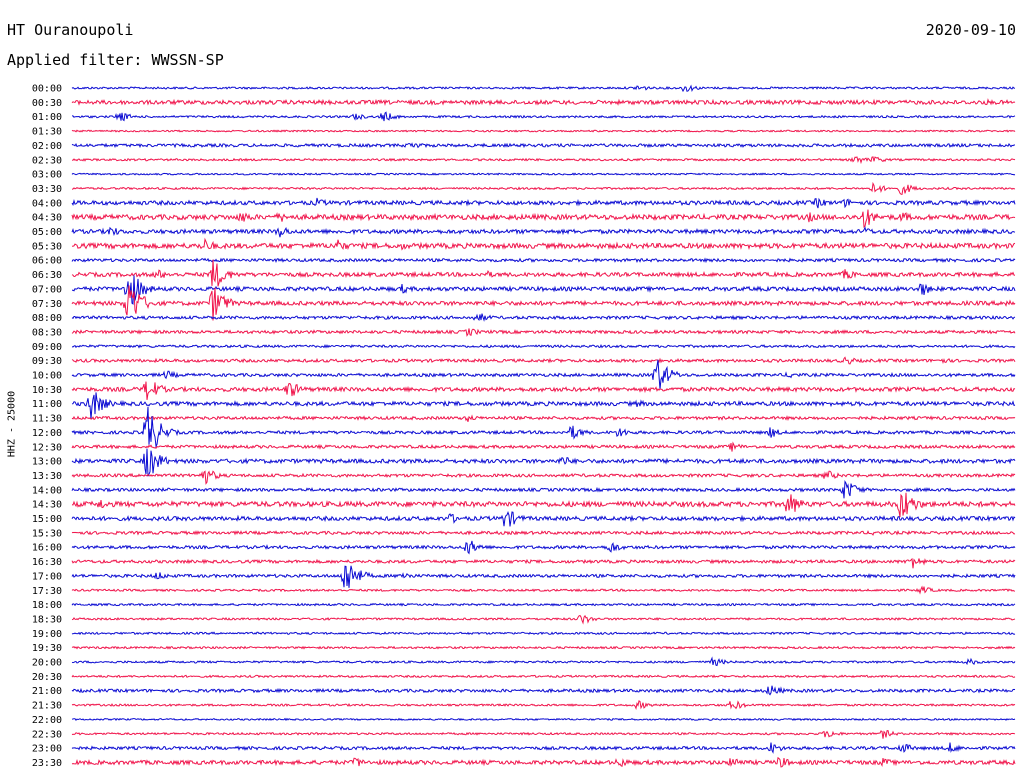  What do you see at coordinates (47, 533) in the screenshot?
I see `row-time-label: 15:30` at bounding box center [47, 533].